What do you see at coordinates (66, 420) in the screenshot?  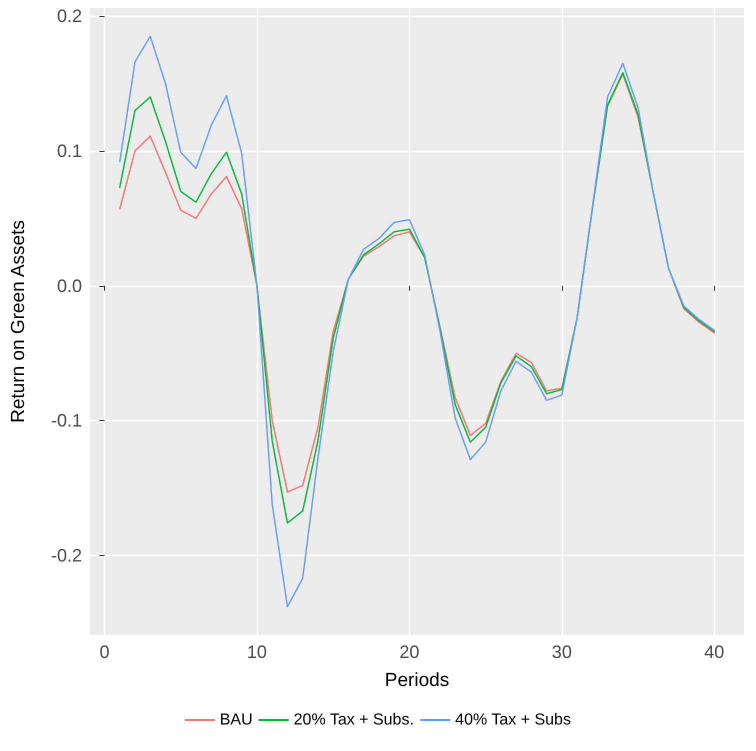 I see `y-tick-label: -0.1` at bounding box center [66, 420].